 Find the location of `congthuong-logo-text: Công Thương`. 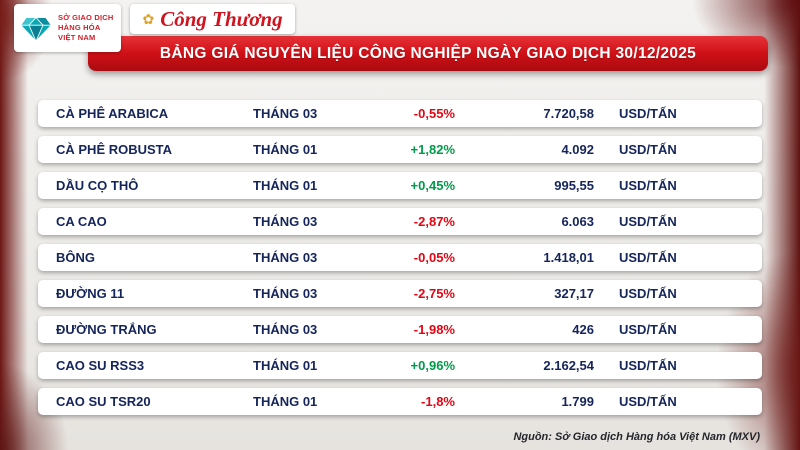

congthuong-logo-text: Công Thương is located at coordinates (221, 18).